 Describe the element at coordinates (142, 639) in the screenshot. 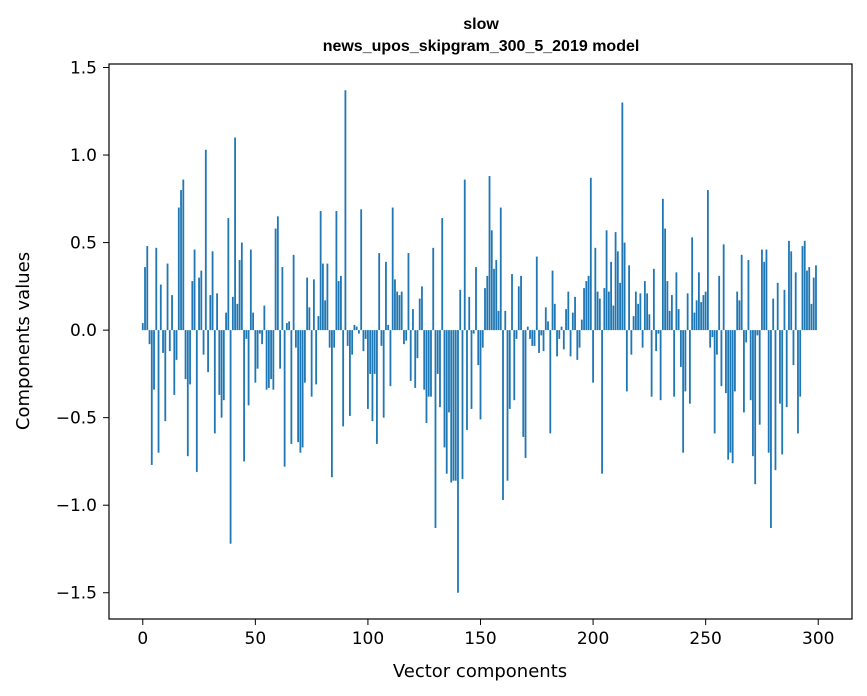

I see `x-tick-label: 0` at that location.